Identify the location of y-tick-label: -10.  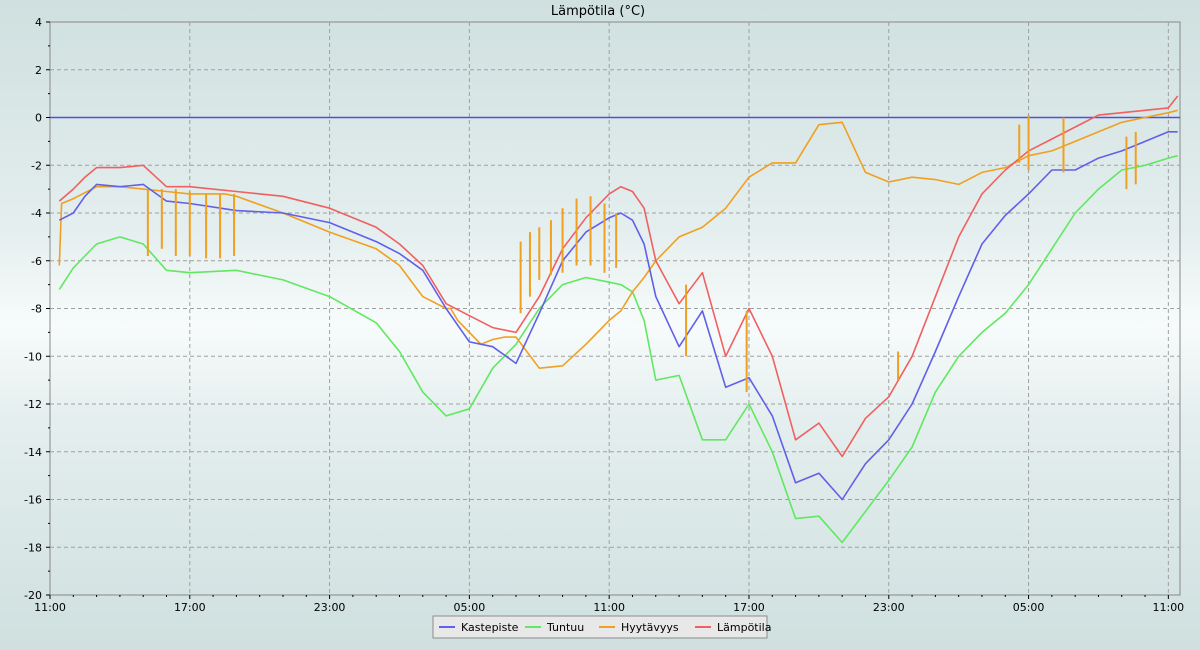
(33, 356).